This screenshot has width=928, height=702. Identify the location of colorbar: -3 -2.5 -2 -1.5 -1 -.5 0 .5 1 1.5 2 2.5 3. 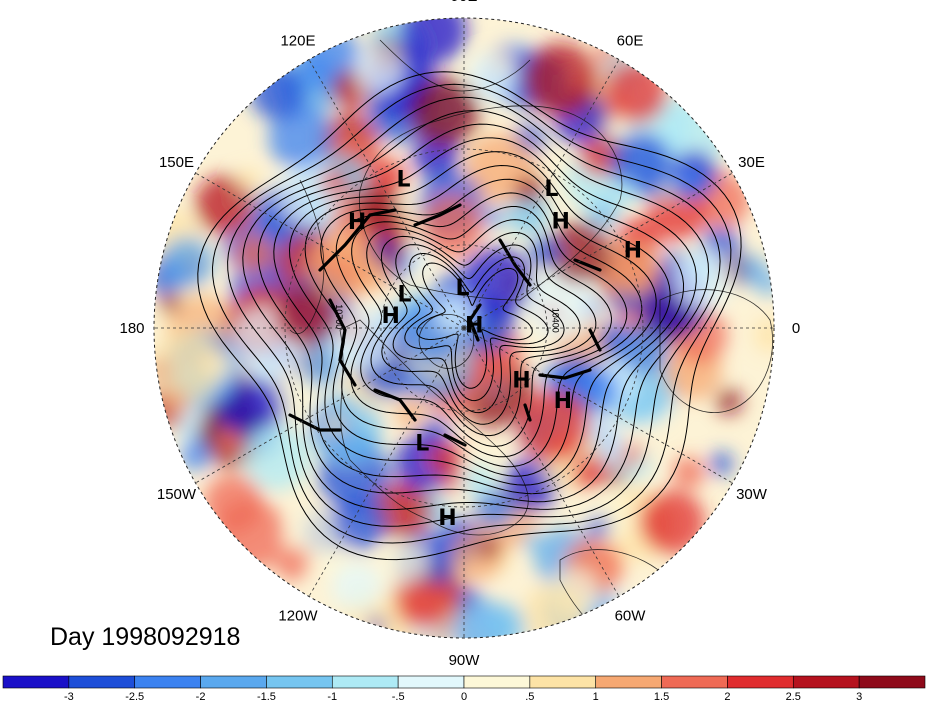
(464, 688).